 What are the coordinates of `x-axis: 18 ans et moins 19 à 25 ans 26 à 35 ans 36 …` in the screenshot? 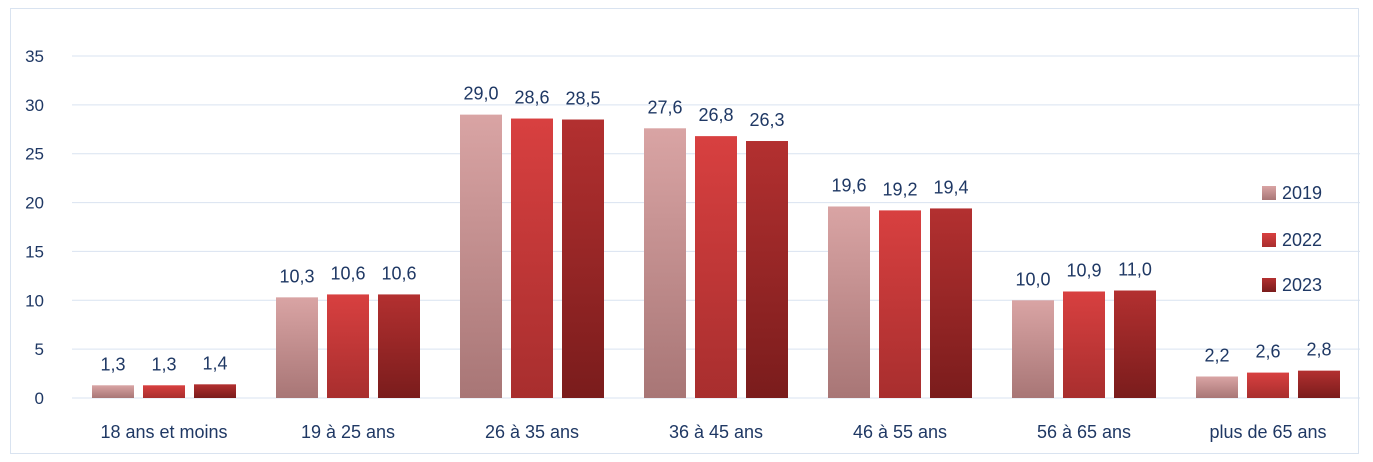 It's located at (713, 432).